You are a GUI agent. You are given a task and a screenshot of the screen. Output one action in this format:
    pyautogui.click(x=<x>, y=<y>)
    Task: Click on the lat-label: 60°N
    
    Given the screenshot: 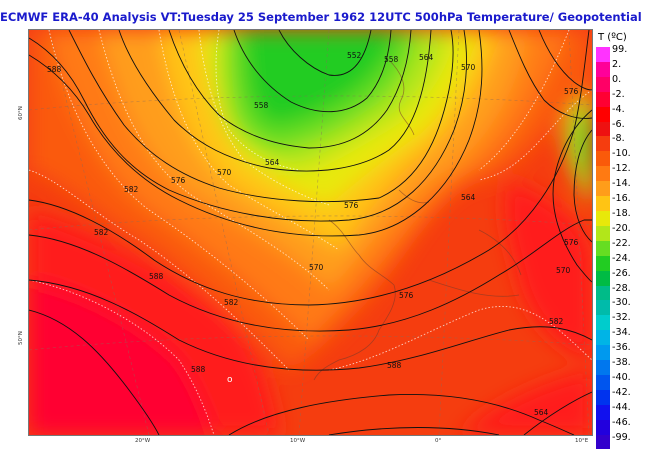 What is the action you would take?
    pyautogui.click(x=21, y=113)
    